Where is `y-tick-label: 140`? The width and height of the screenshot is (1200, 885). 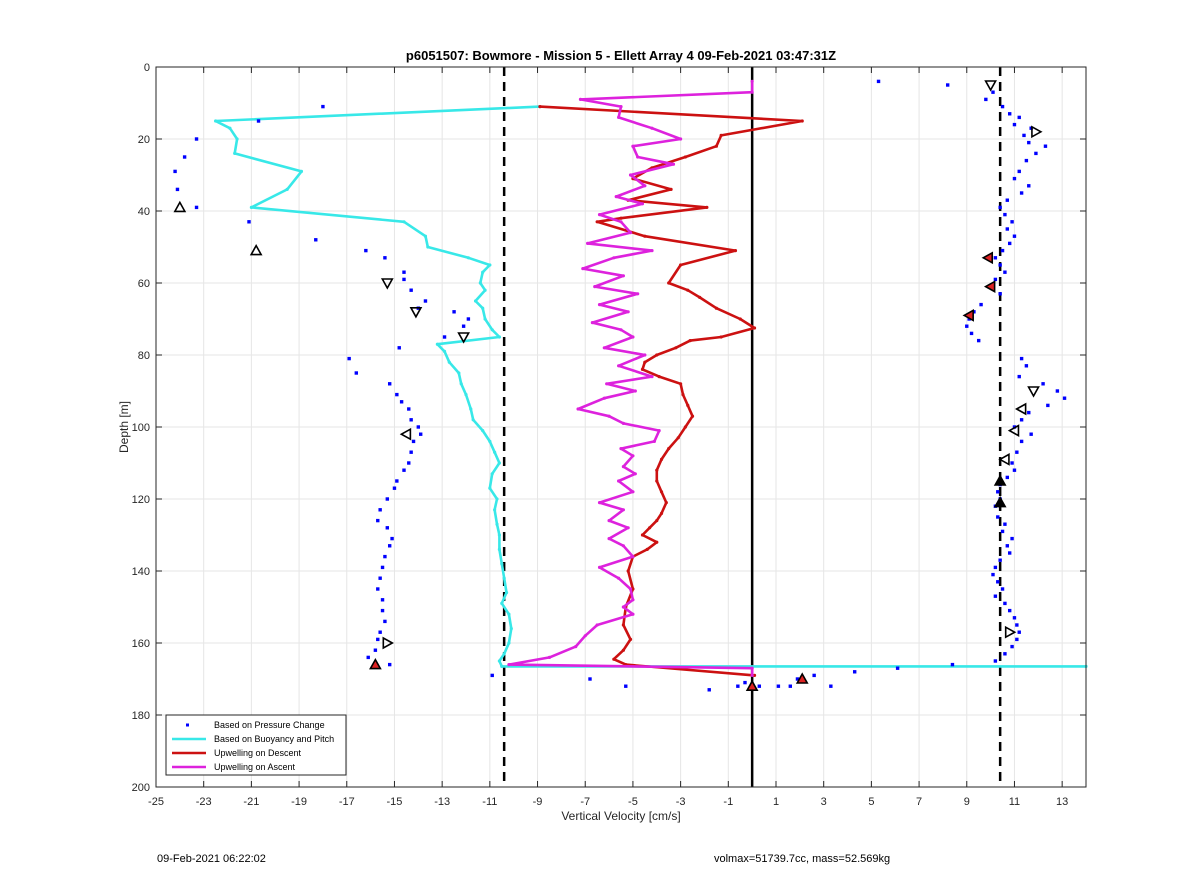
y-tick-label: 140 is located at coordinates (141, 572).